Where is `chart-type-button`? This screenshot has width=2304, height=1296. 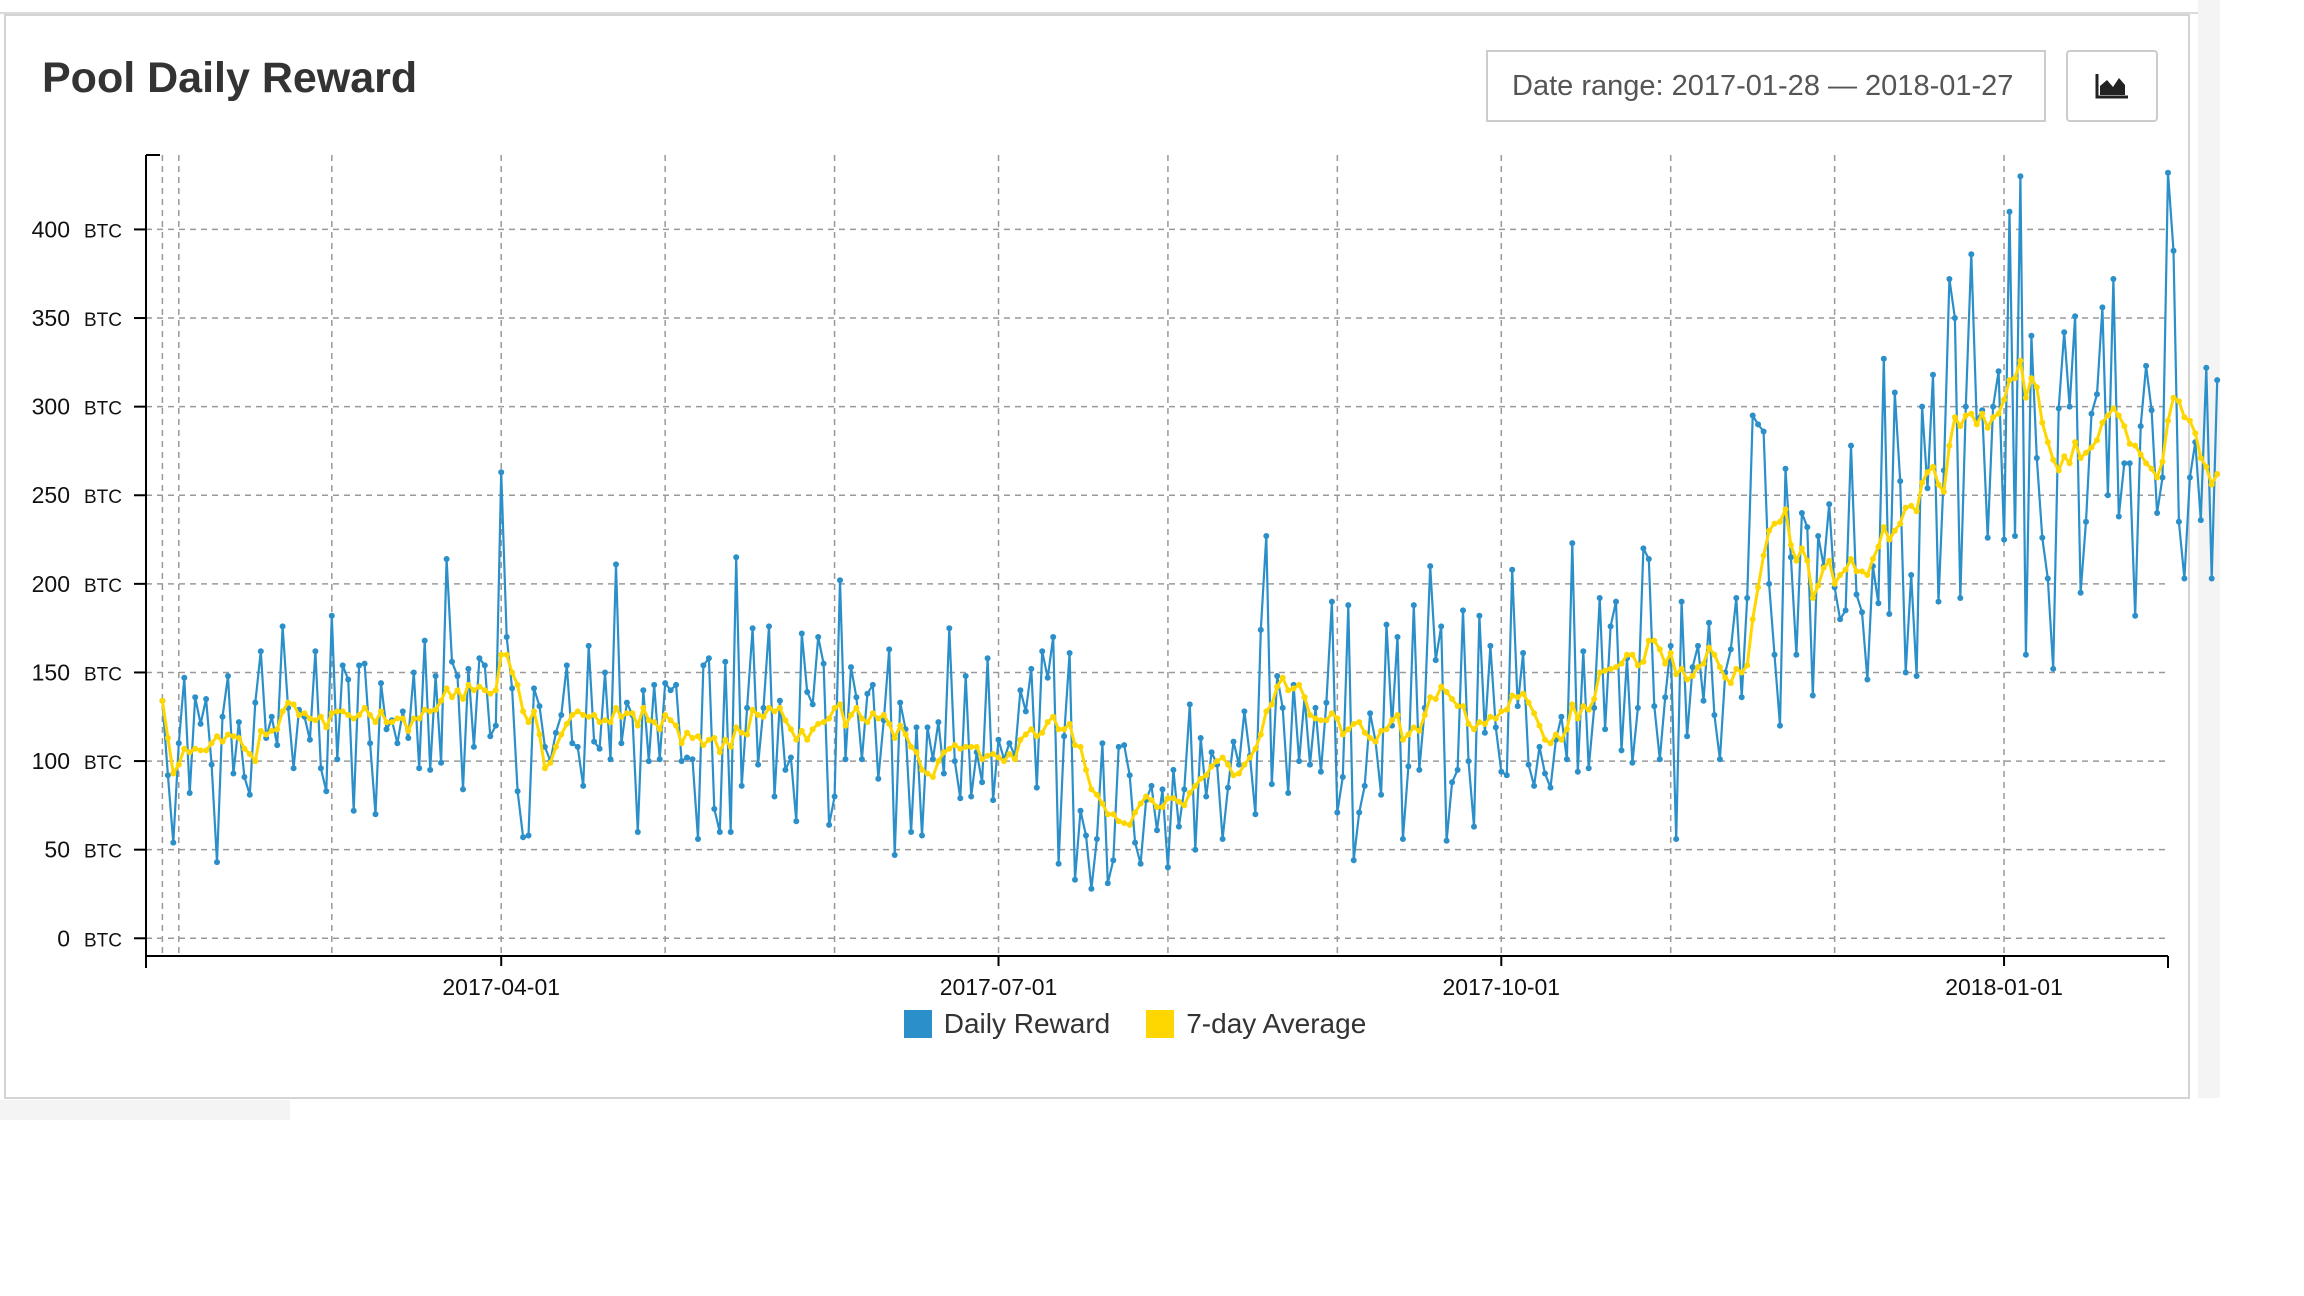 chart-type-button is located at coordinates (2112, 86).